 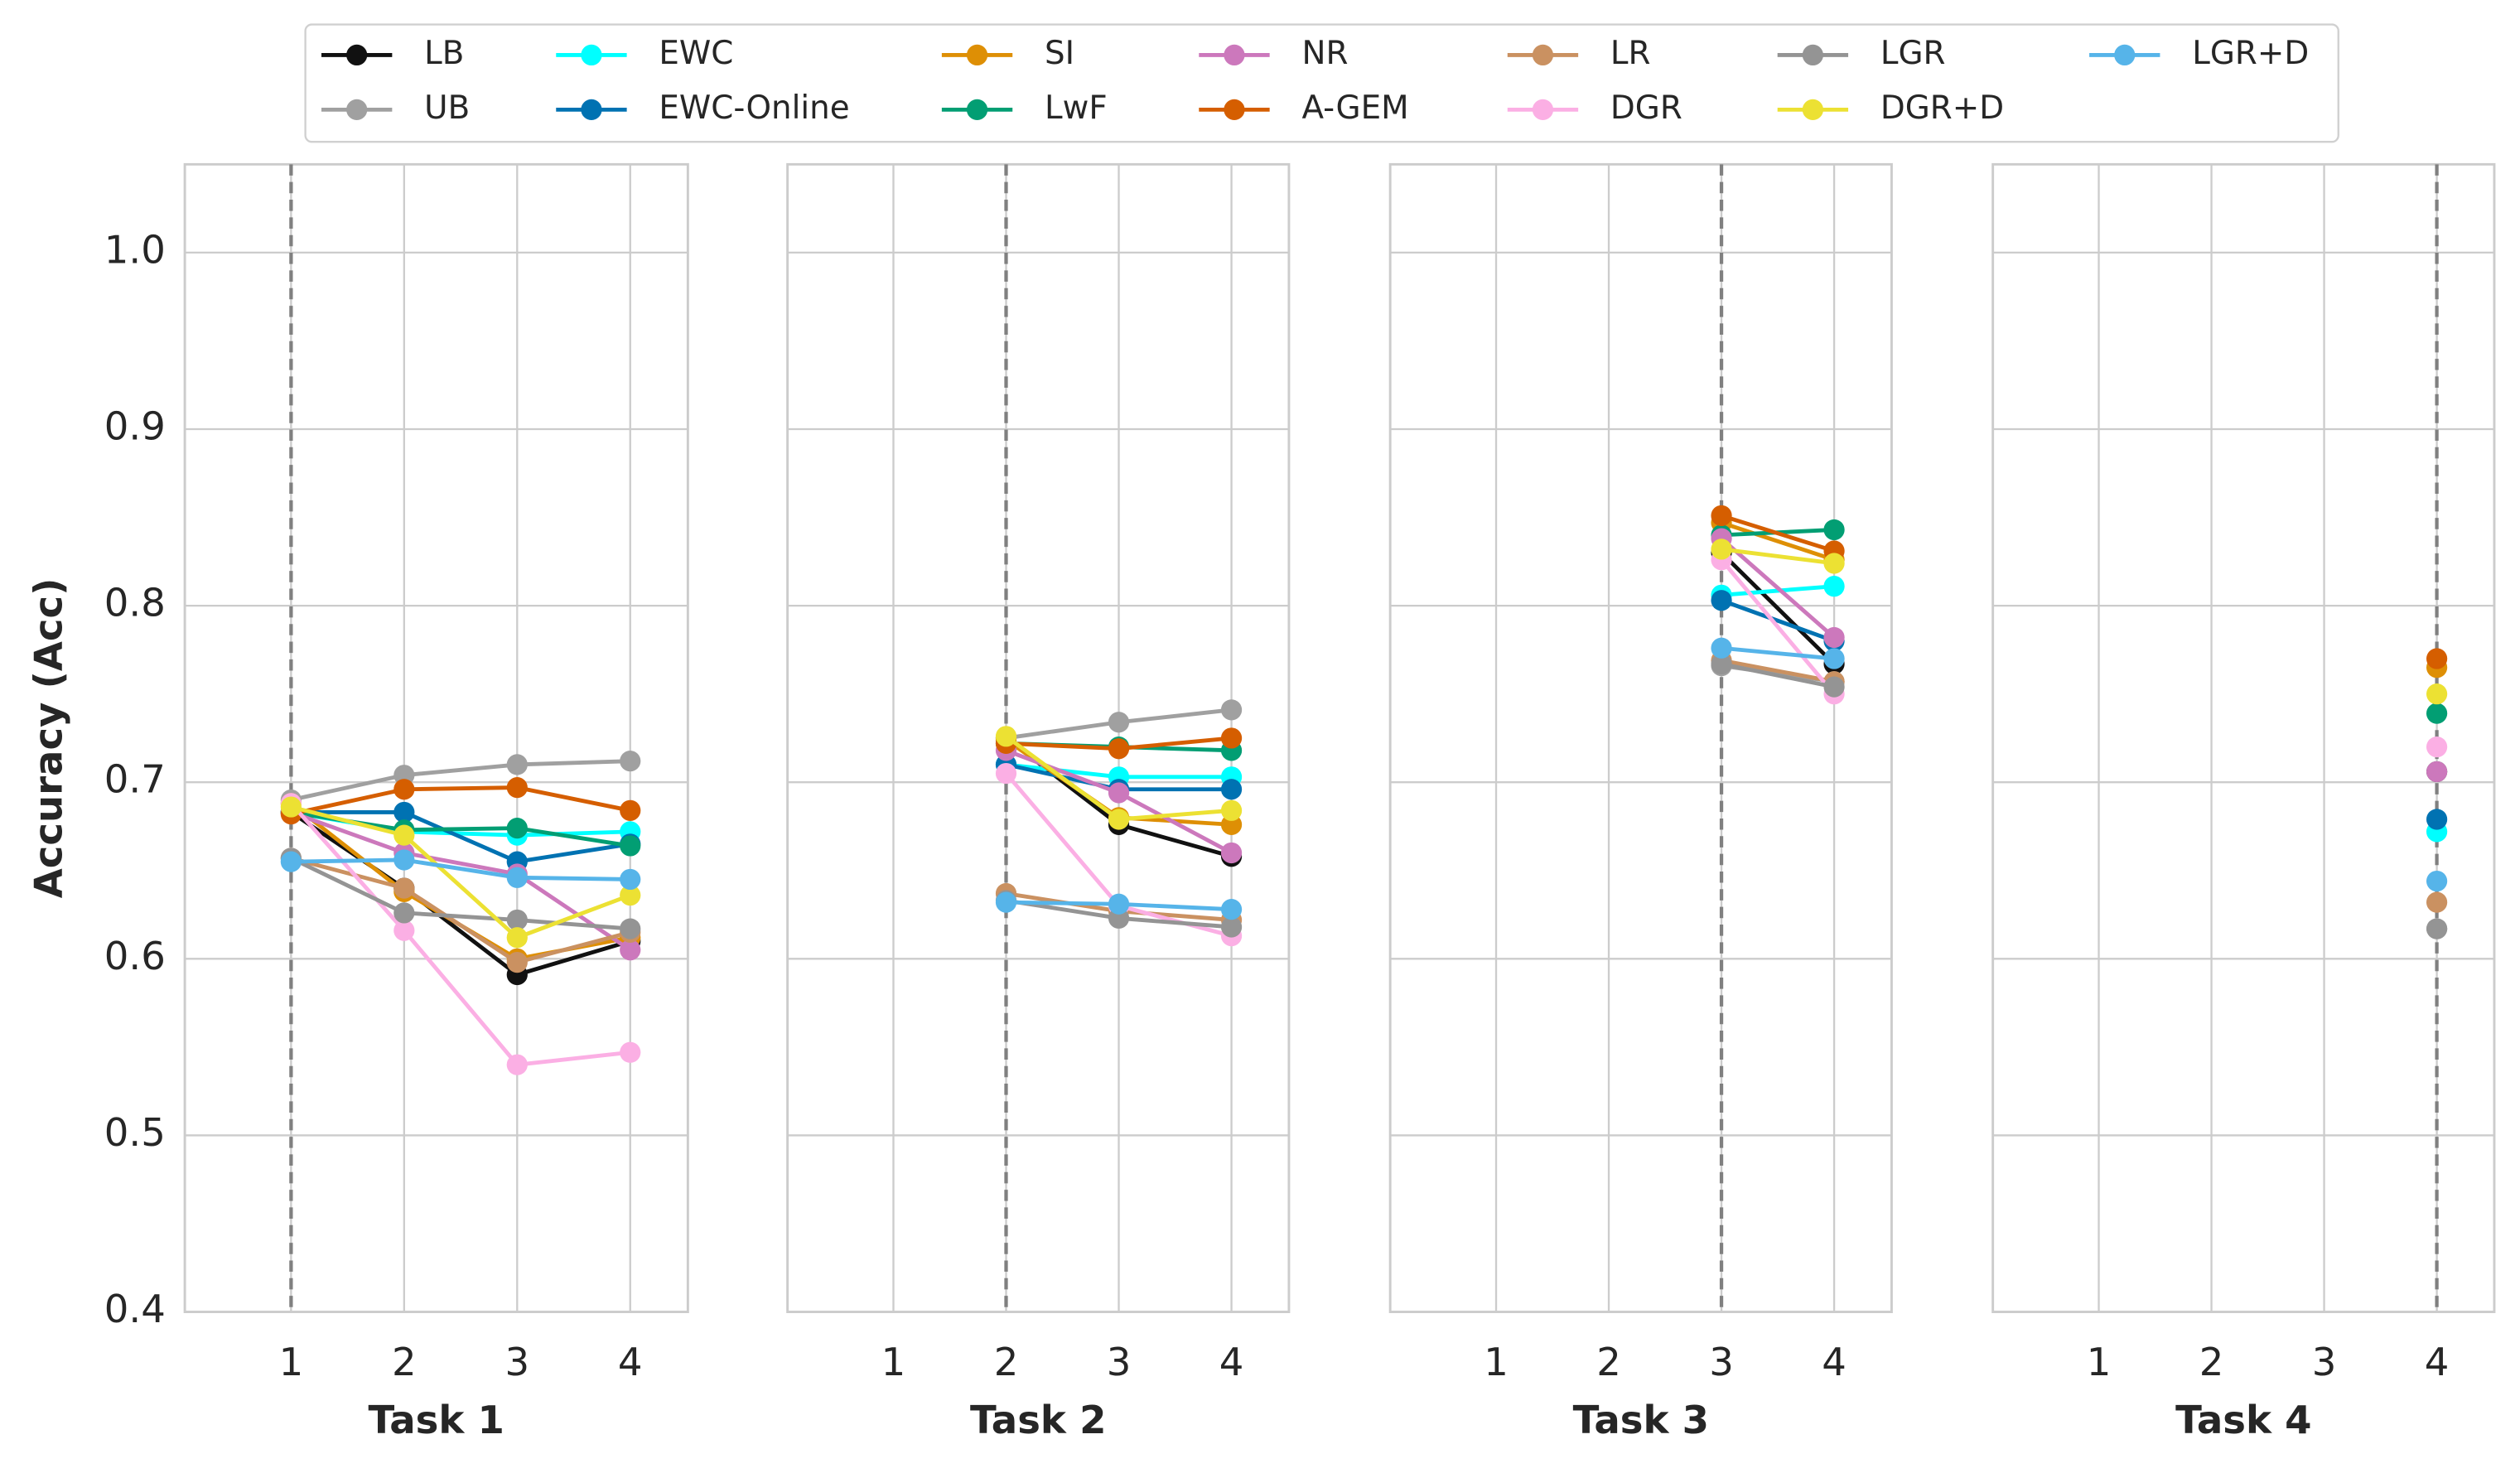 What do you see at coordinates (1076, 108) in the screenshot?
I see `legend-label: LwF` at bounding box center [1076, 108].